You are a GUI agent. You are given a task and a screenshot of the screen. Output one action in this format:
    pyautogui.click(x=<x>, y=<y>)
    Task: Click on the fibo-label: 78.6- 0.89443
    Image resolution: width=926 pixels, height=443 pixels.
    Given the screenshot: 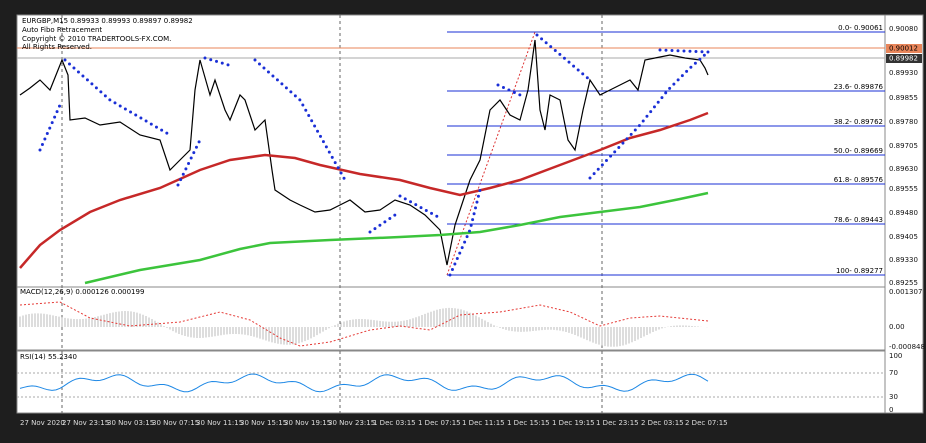 What is the action you would take?
    pyautogui.click(x=858, y=220)
    